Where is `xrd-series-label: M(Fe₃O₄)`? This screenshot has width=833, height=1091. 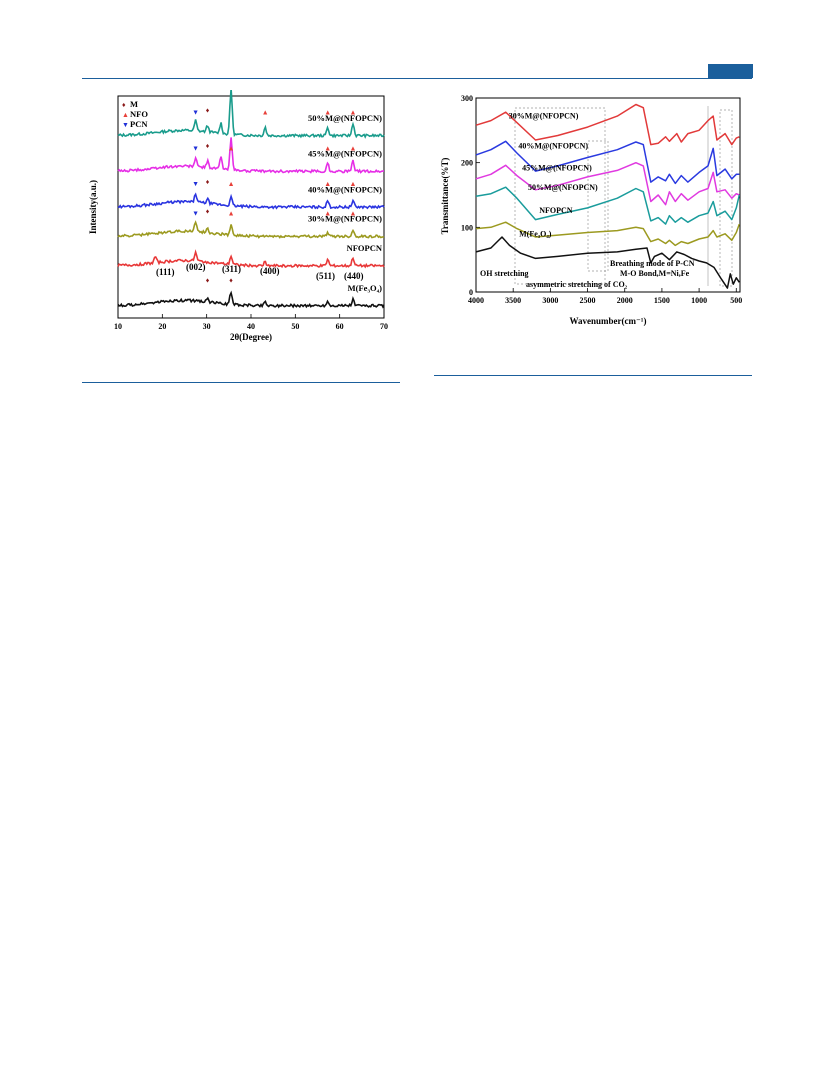
xrd-series-label: M(Fe₃O₄) is located at coordinates (365, 288).